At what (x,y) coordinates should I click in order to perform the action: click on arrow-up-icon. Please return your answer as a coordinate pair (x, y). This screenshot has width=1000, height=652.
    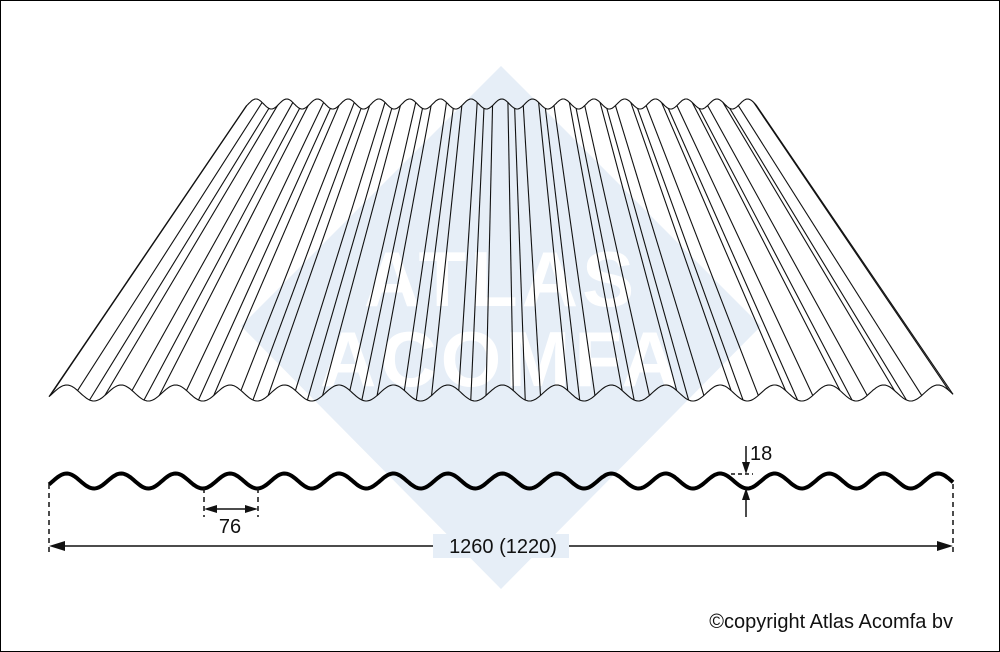
    Looking at the image, I should click on (746, 494).